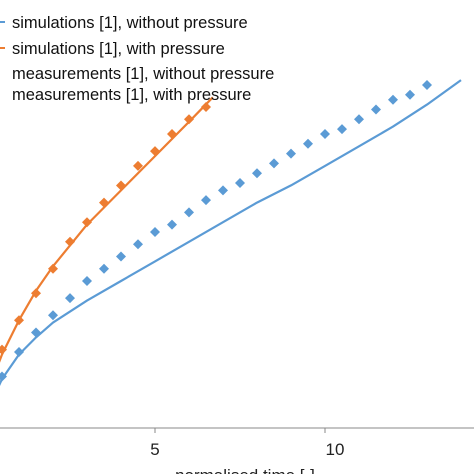 The image size is (474, 474). Describe the element at coordinates (131, 95) in the screenshot. I see `legend-label-3: measurements [1], with pressure` at that location.